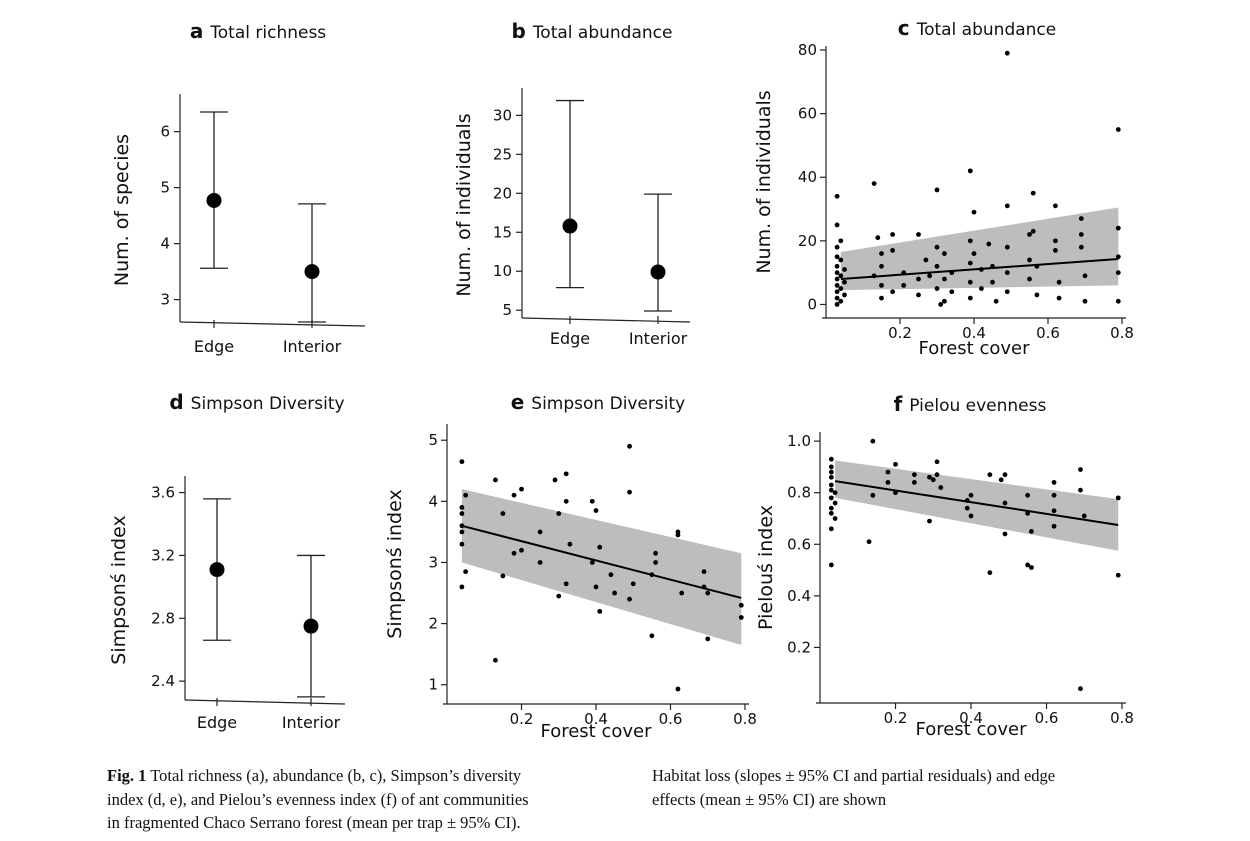 This screenshot has height=841, width=1250. I want to click on y-tick-label: 0.8, so click(799, 493).